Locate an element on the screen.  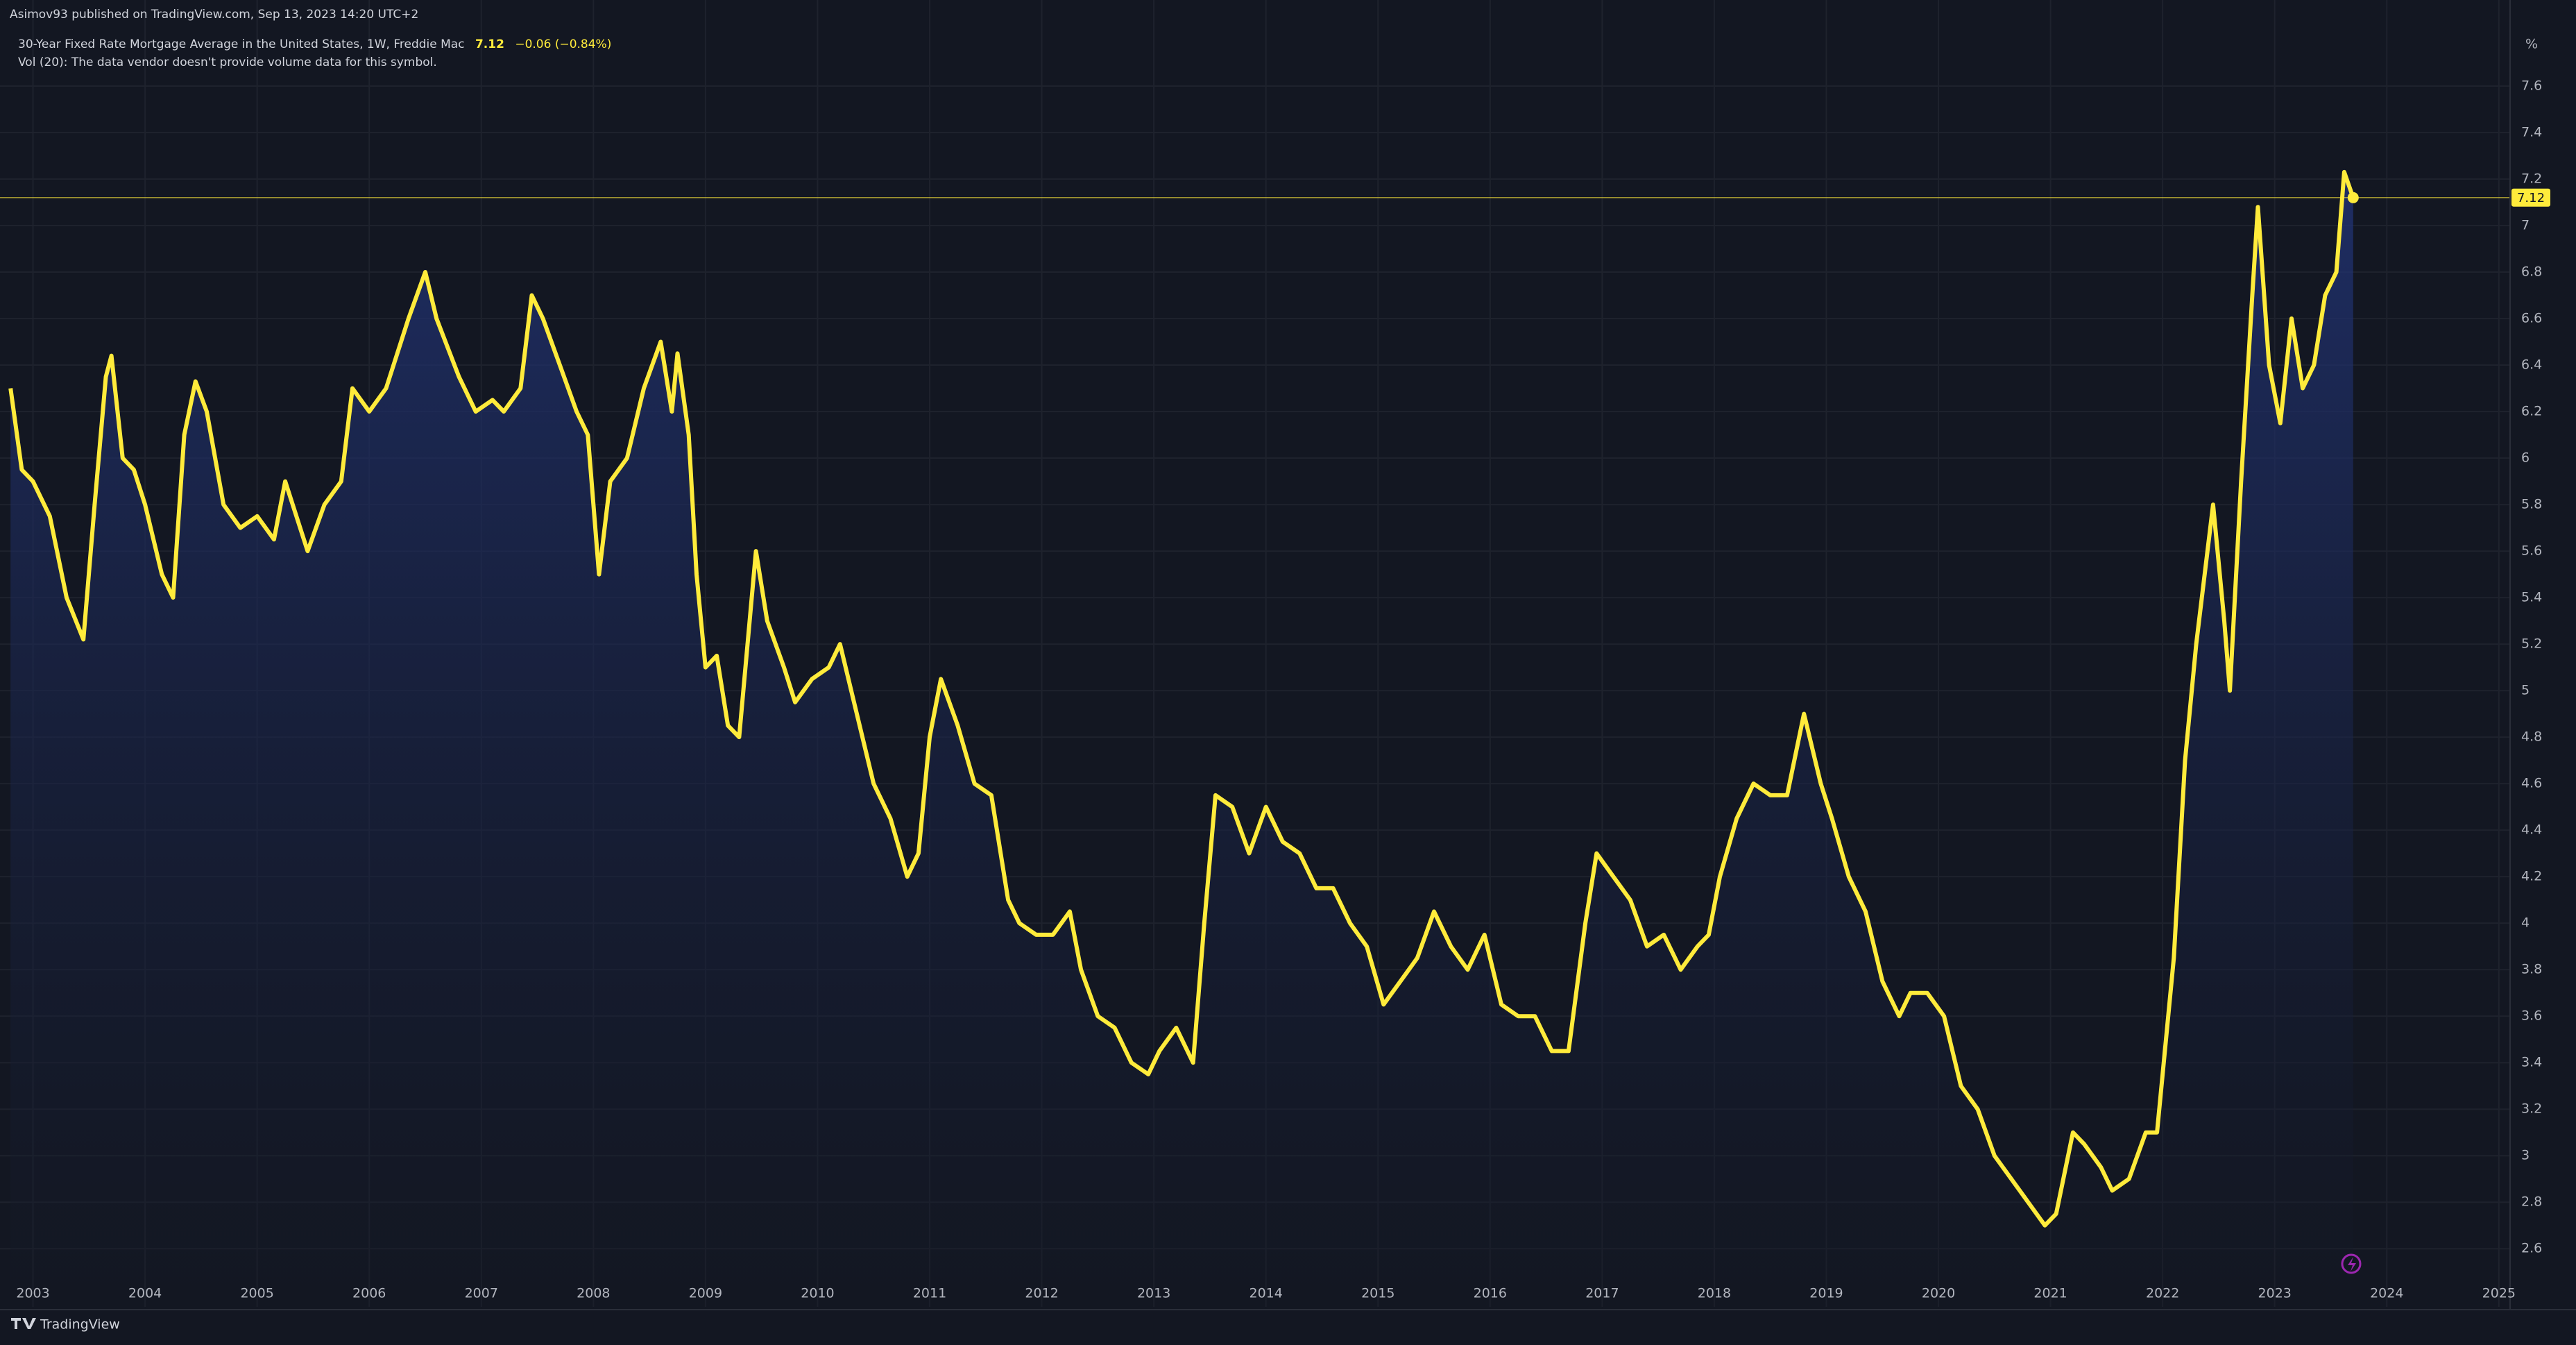
x-tick-label: 2020 is located at coordinates (1938, 1293).